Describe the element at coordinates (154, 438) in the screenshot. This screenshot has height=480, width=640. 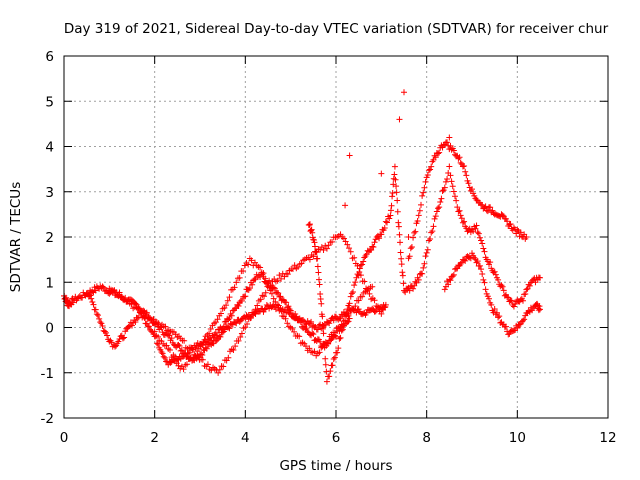
I see `x-tick-label: 2` at that location.